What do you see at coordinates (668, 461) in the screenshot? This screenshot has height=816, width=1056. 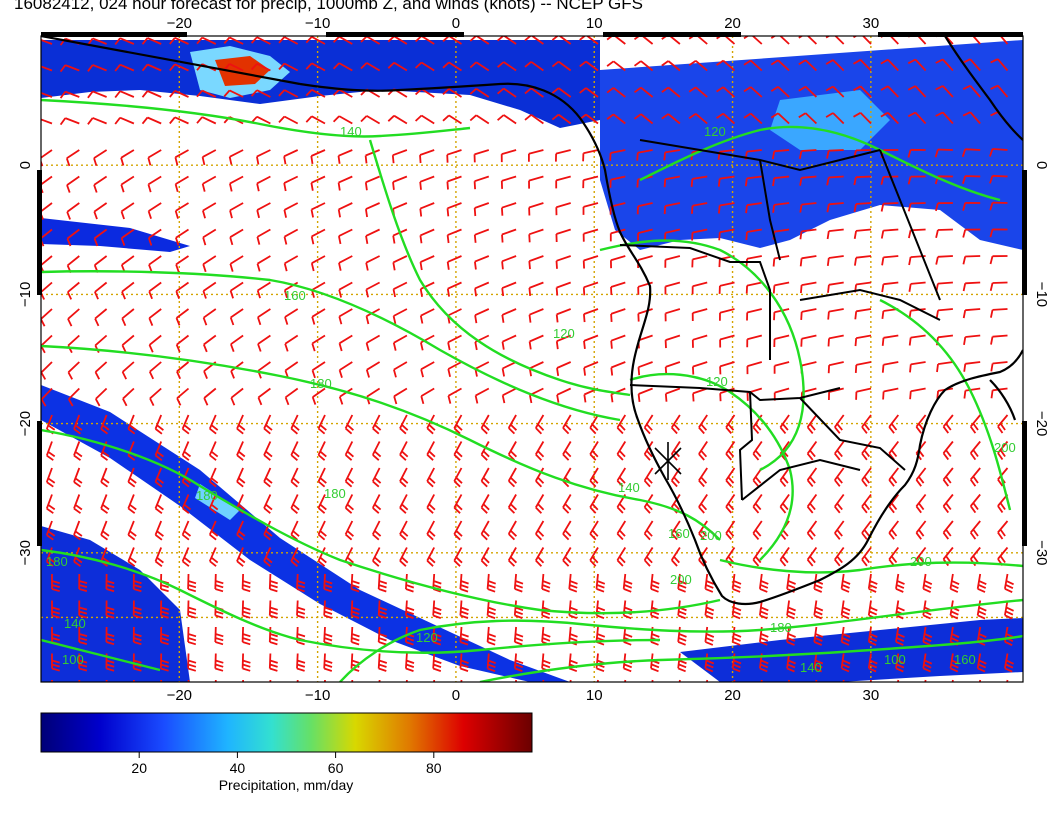 I see `station-marker` at bounding box center [668, 461].